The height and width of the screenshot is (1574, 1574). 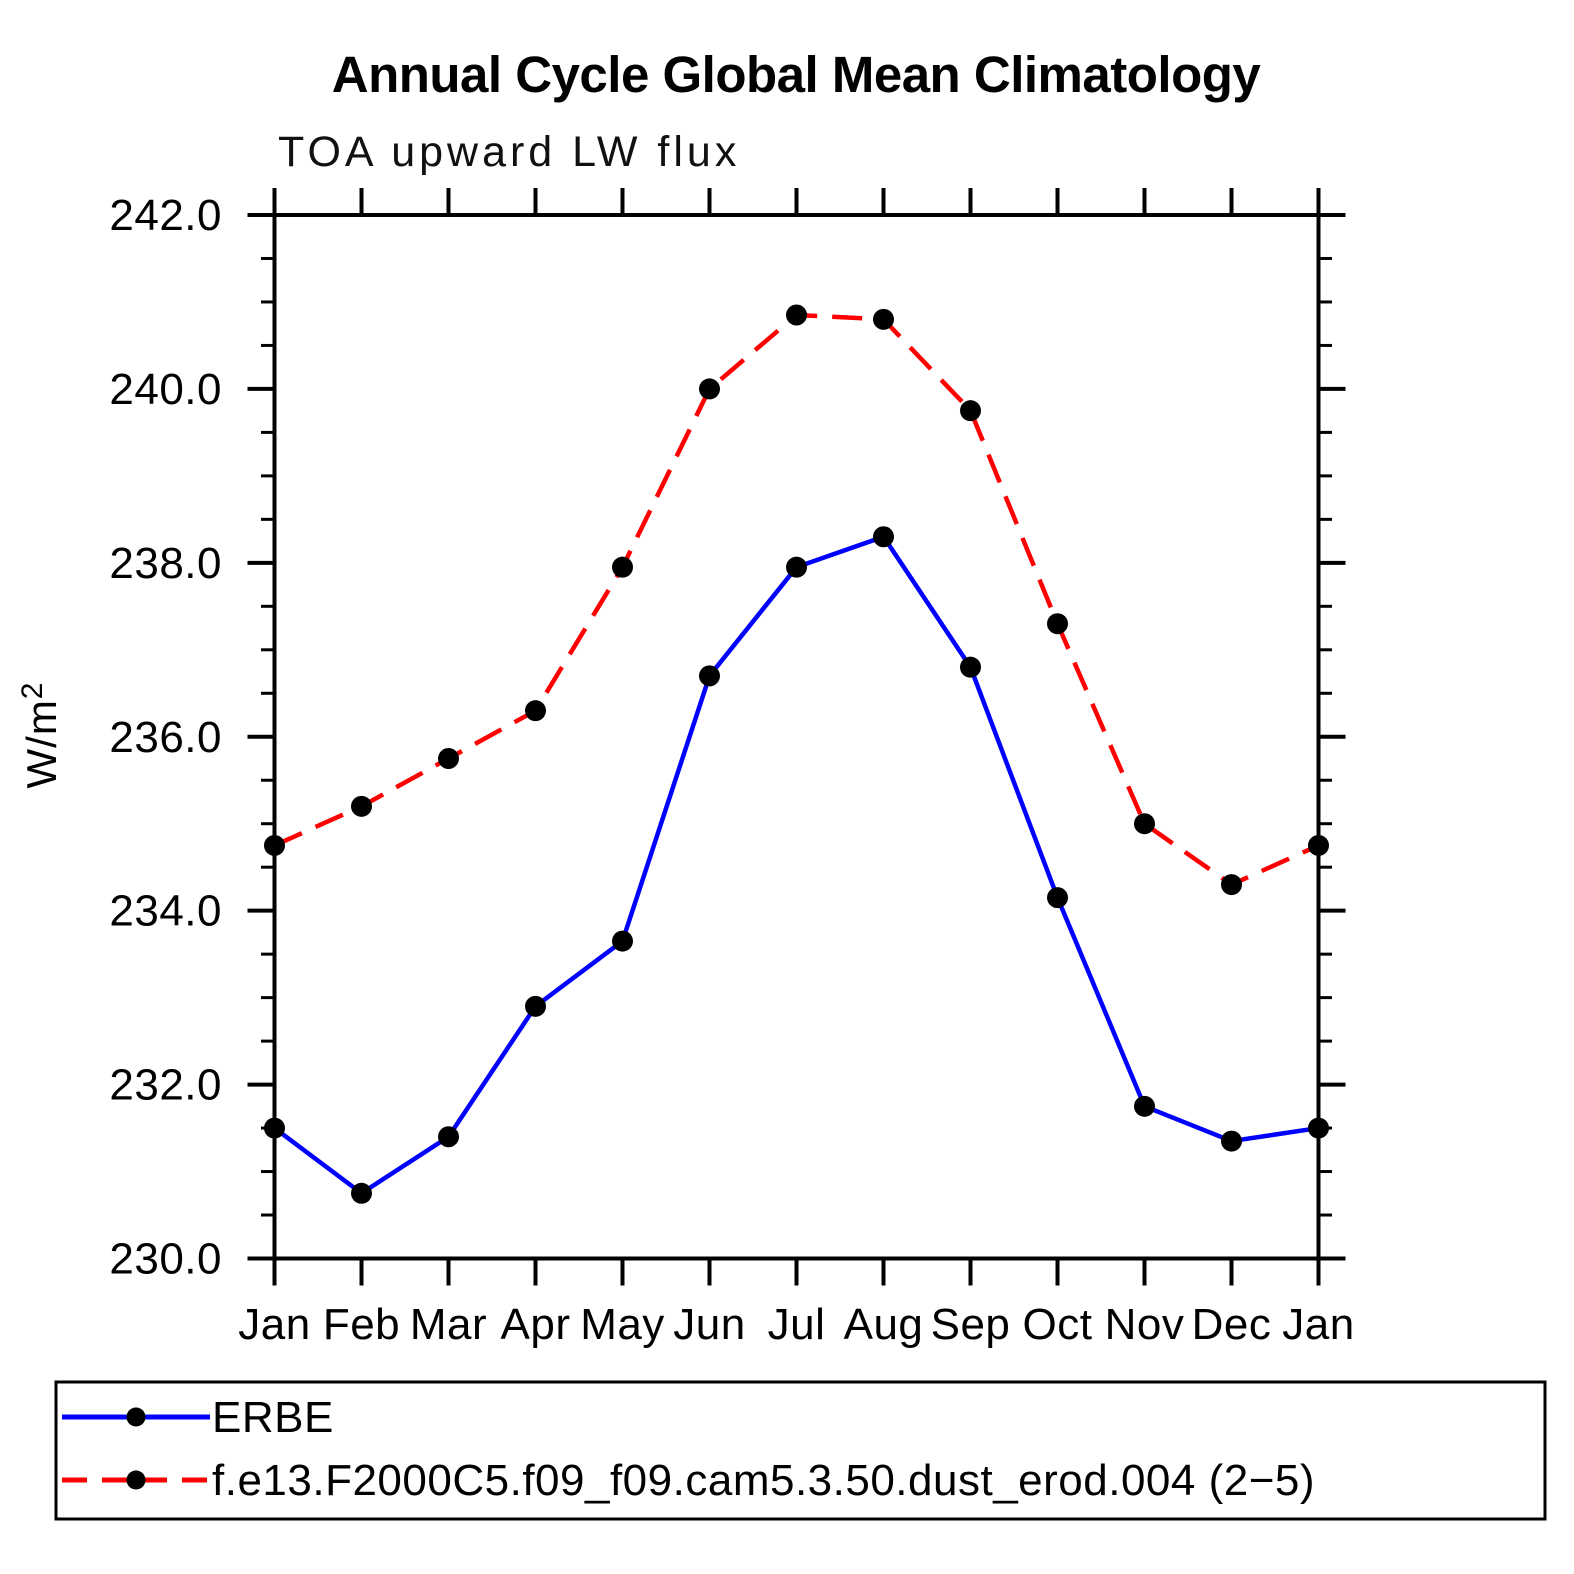 I want to click on chart-subtitle: TOA upward LW flux, so click(x=509, y=152).